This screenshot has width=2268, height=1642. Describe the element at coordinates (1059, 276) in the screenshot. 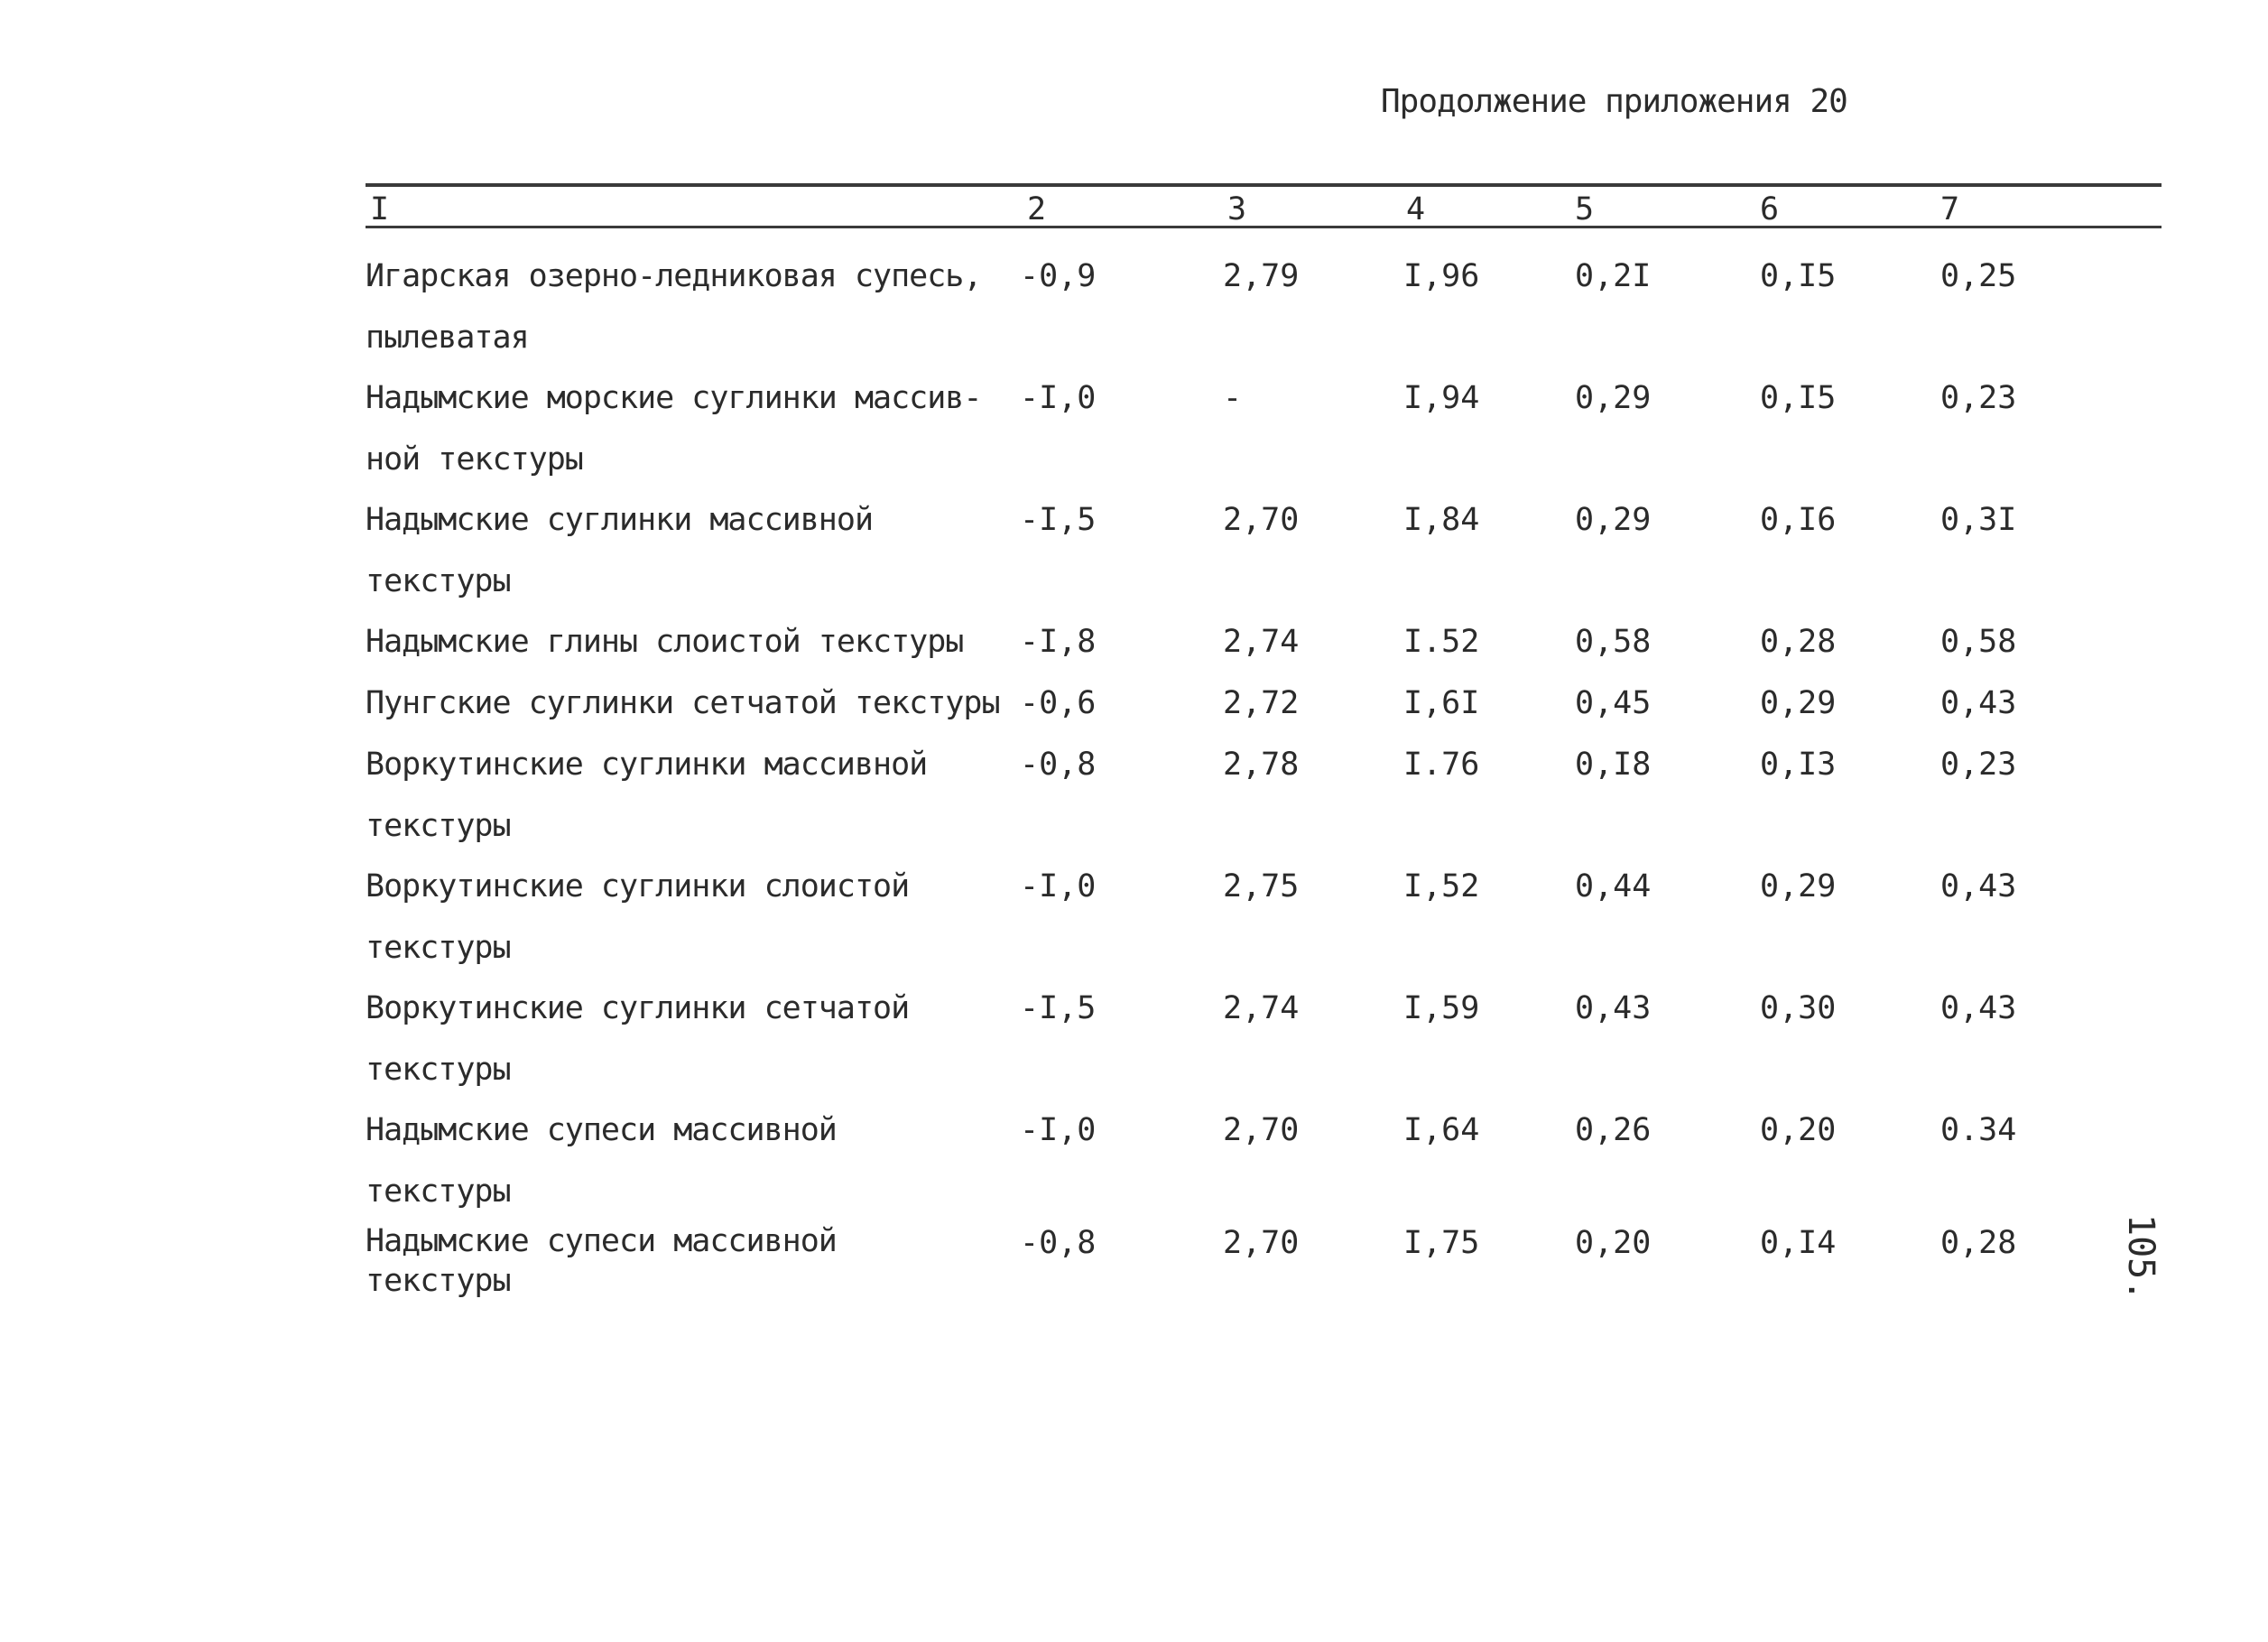

I see `value-col-2: -0,9` at that location.